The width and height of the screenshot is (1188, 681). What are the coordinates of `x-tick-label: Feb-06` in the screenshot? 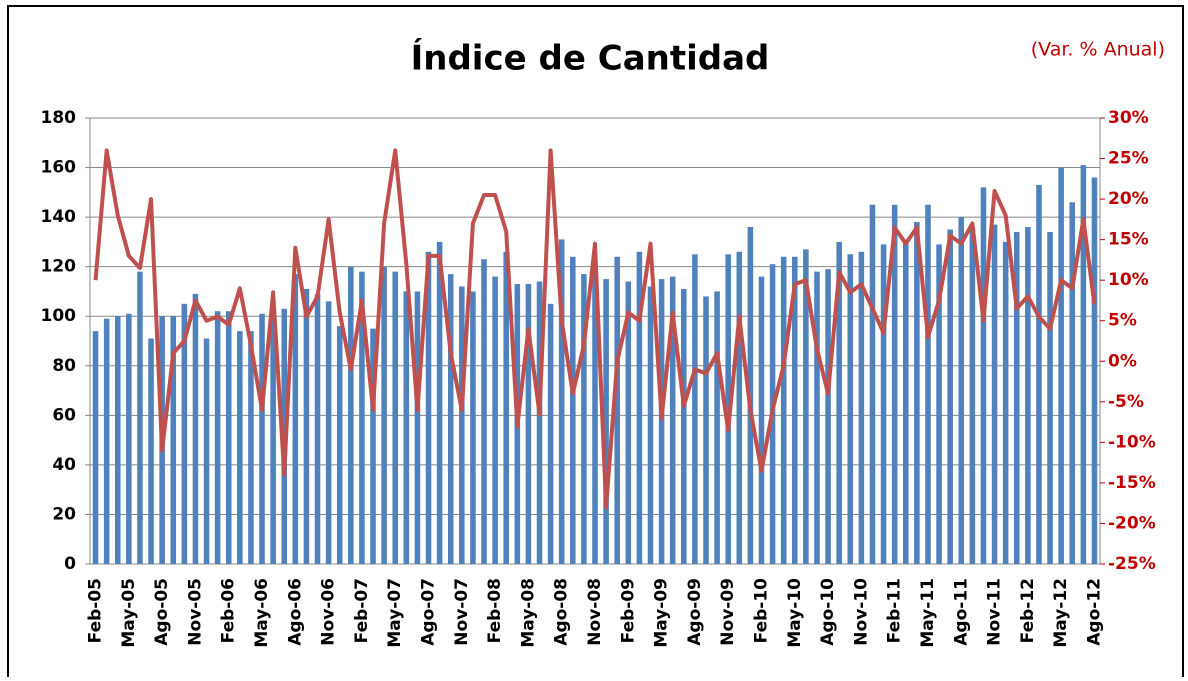 It's located at (229, 610).